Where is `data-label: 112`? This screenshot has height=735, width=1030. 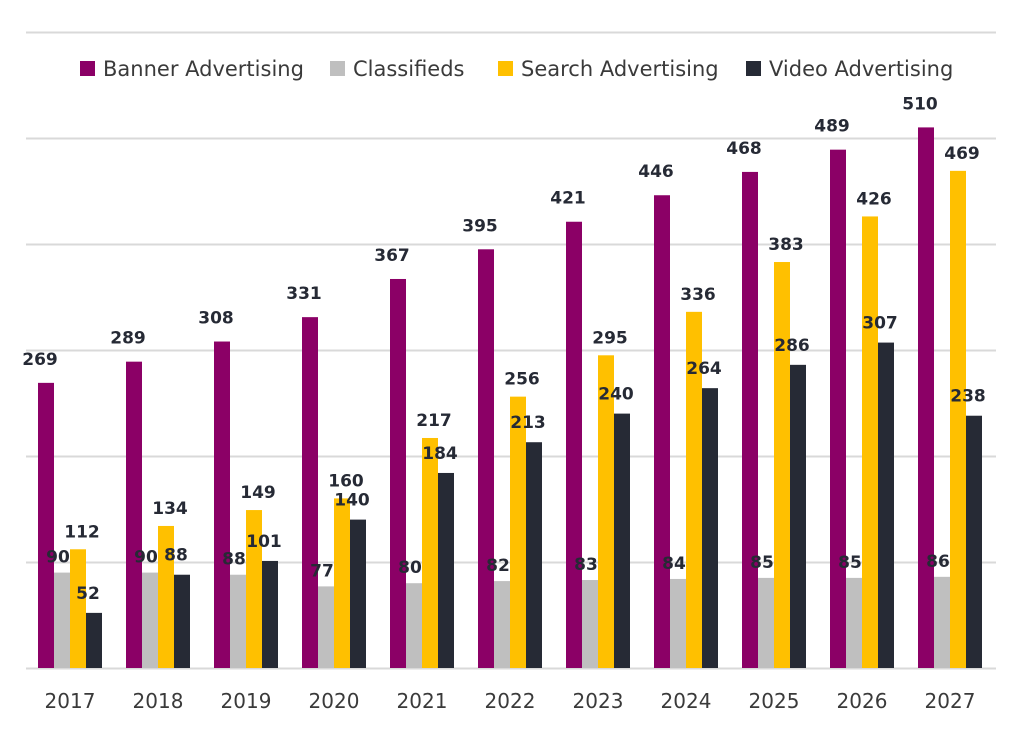 data-label: 112 is located at coordinates (82, 532).